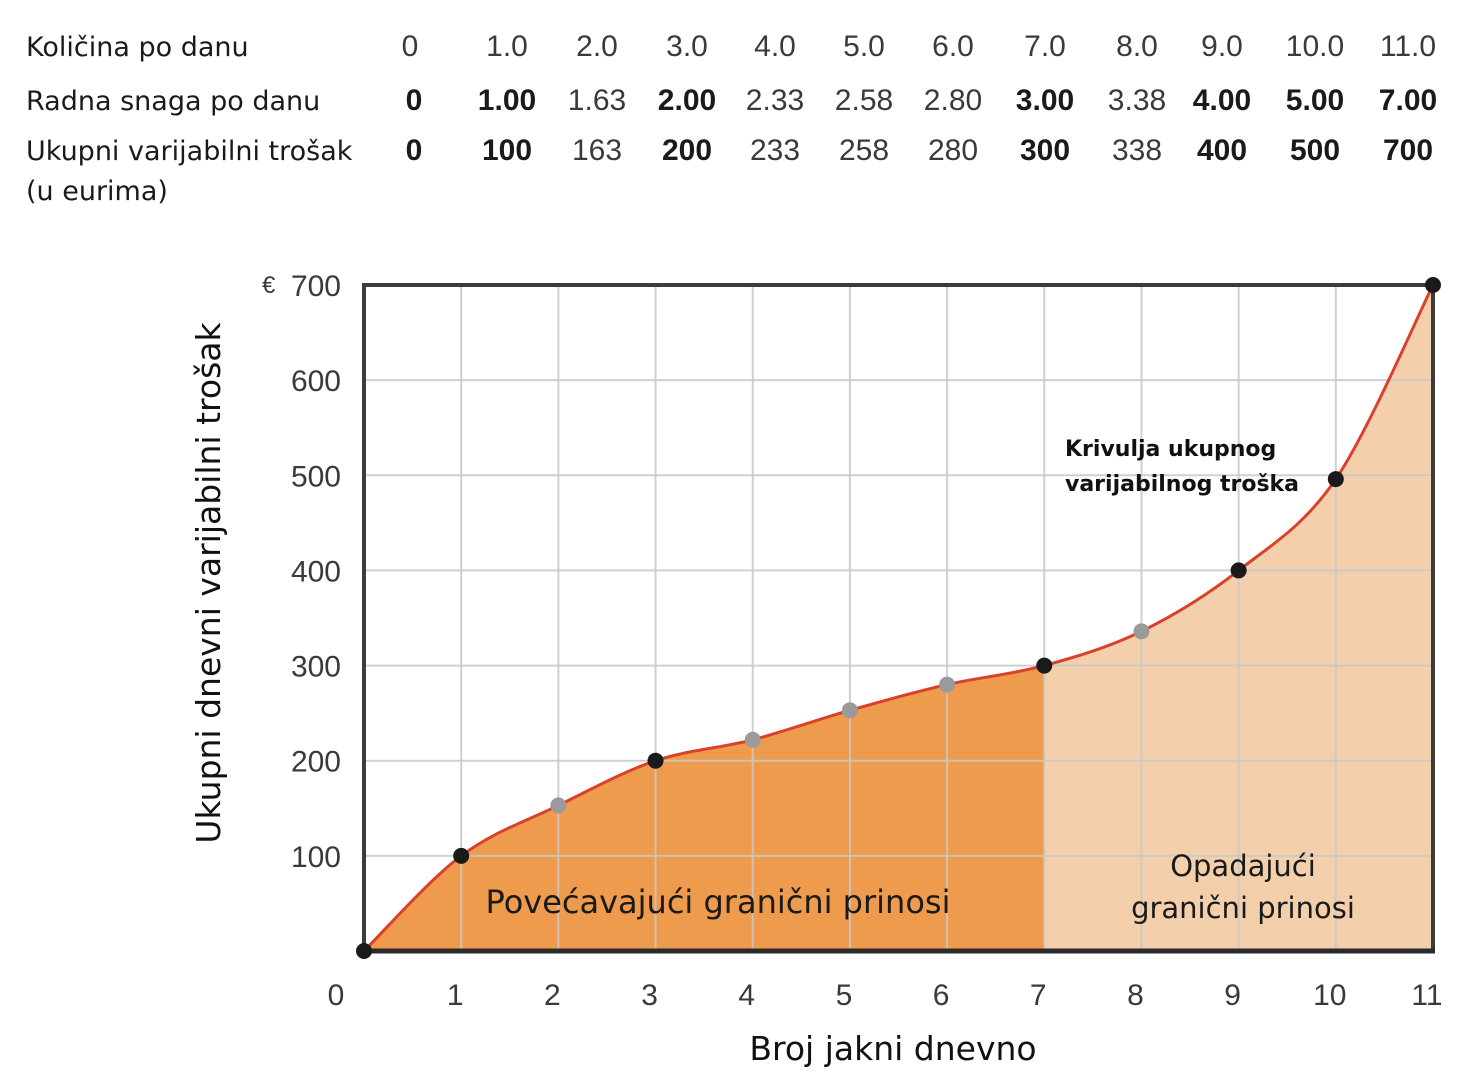 This screenshot has width=1479, height=1080. What do you see at coordinates (1137, 46) in the screenshot?
I see `table-cell: 8.0` at bounding box center [1137, 46].